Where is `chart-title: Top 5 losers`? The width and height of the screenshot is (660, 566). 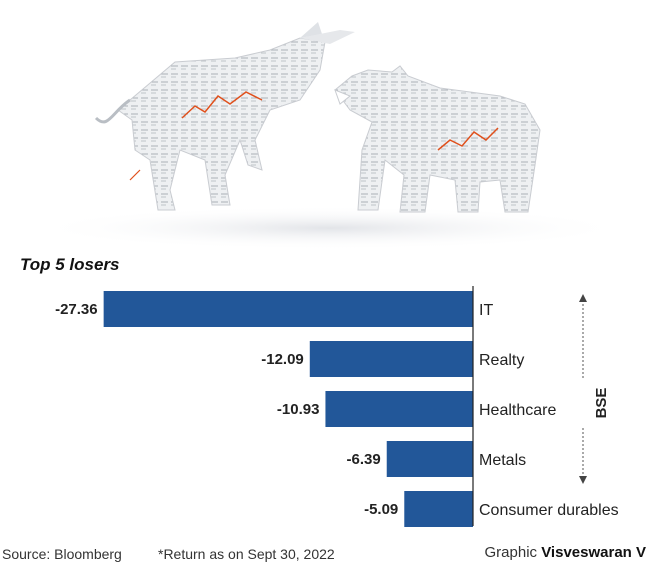
chart-title: Top 5 losers is located at coordinates (70, 264).